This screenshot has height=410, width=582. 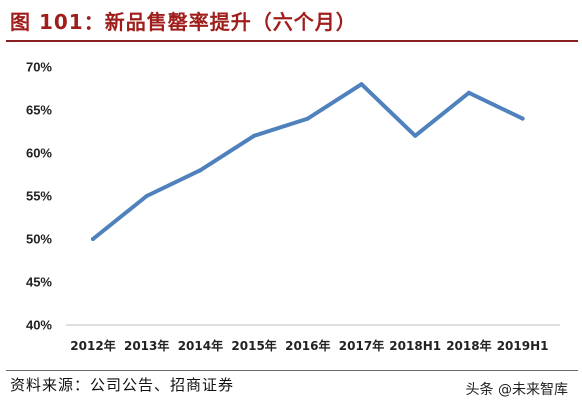 I want to click on x-tick-label: 2018年, so click(x=468, y=345).